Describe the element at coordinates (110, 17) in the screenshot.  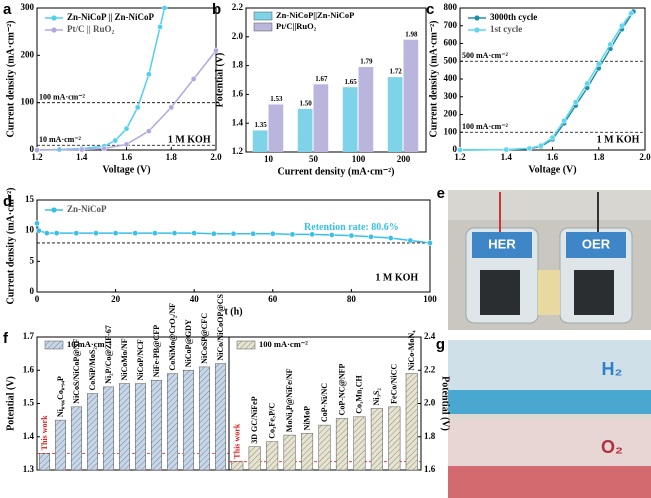
I see `legend-label: Zn-NiCoP || Zn-NiCoP` at that location.